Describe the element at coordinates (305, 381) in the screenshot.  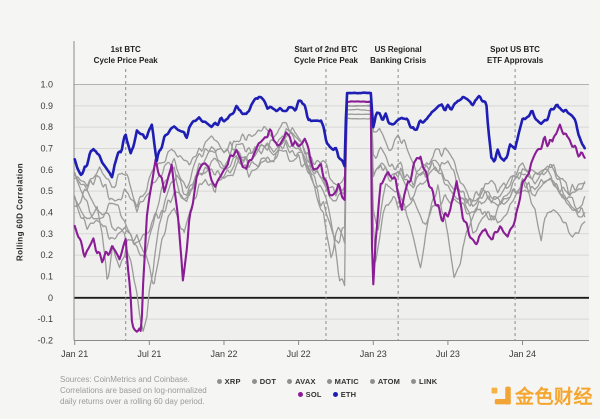
I see `legend-label: AVAX` at that location.